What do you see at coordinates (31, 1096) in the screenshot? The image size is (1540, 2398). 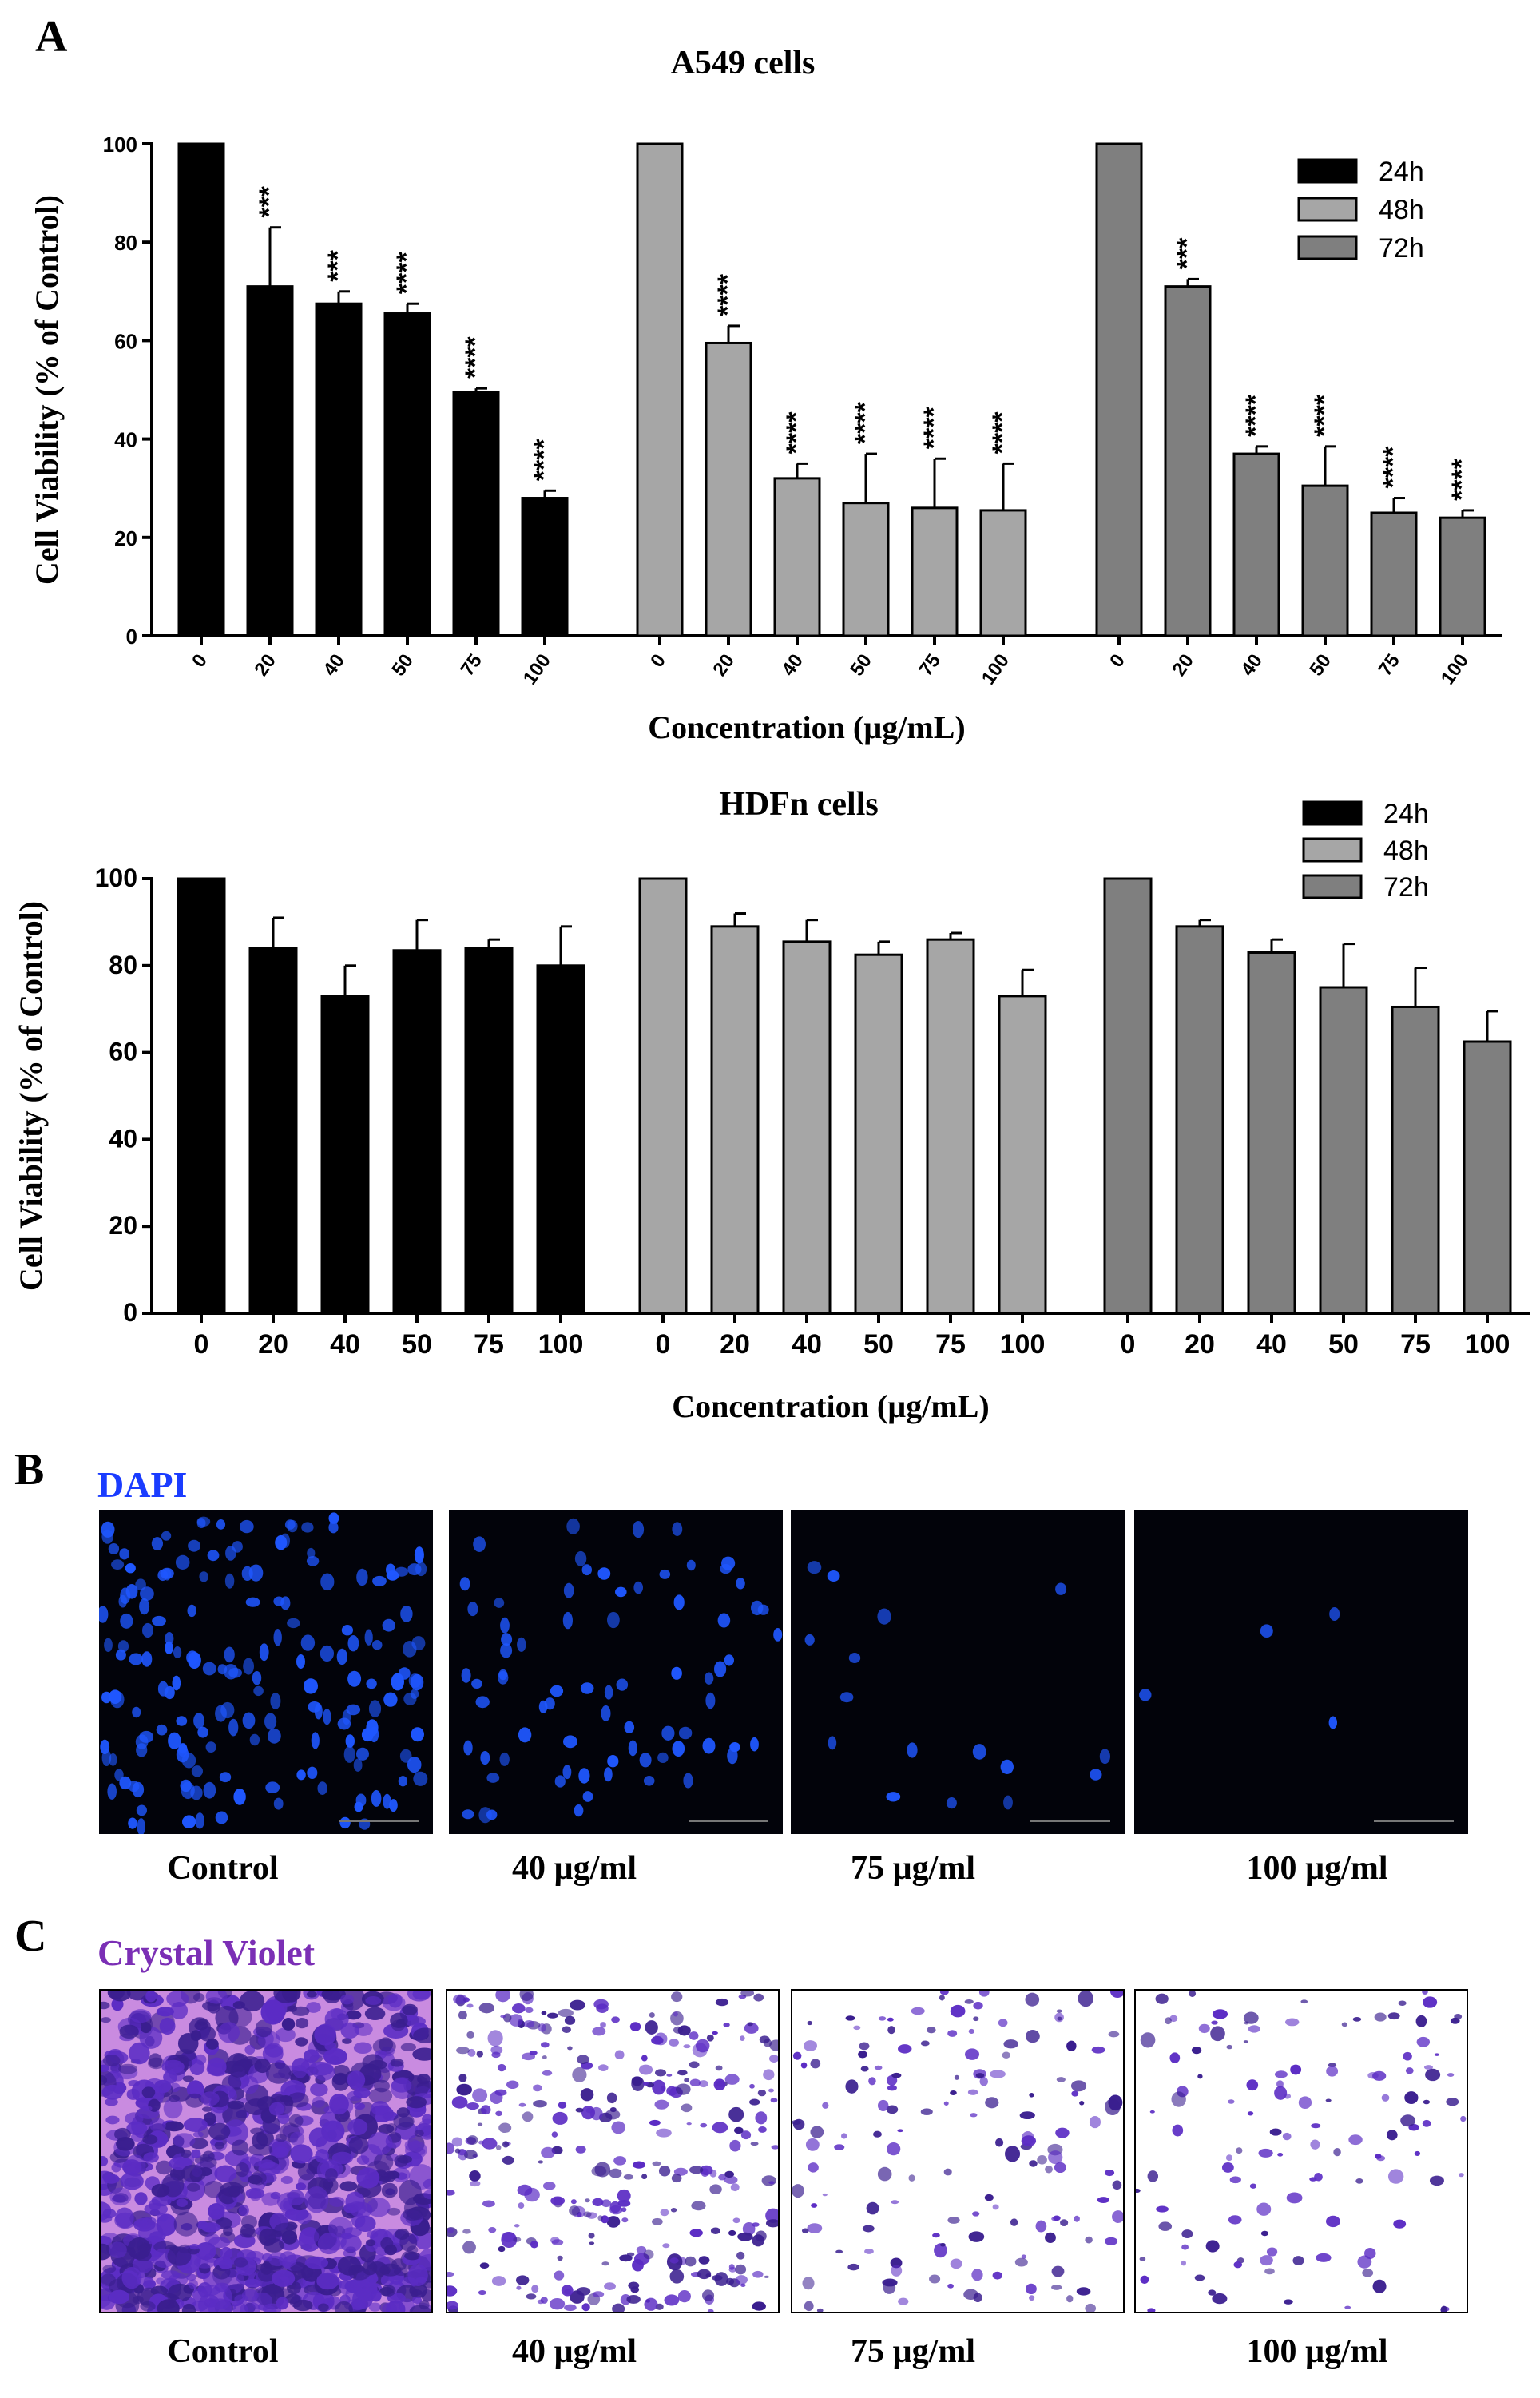 I see `y-axis-label: Cell Viability (% of Control)` at bounding box center [31, 1096].